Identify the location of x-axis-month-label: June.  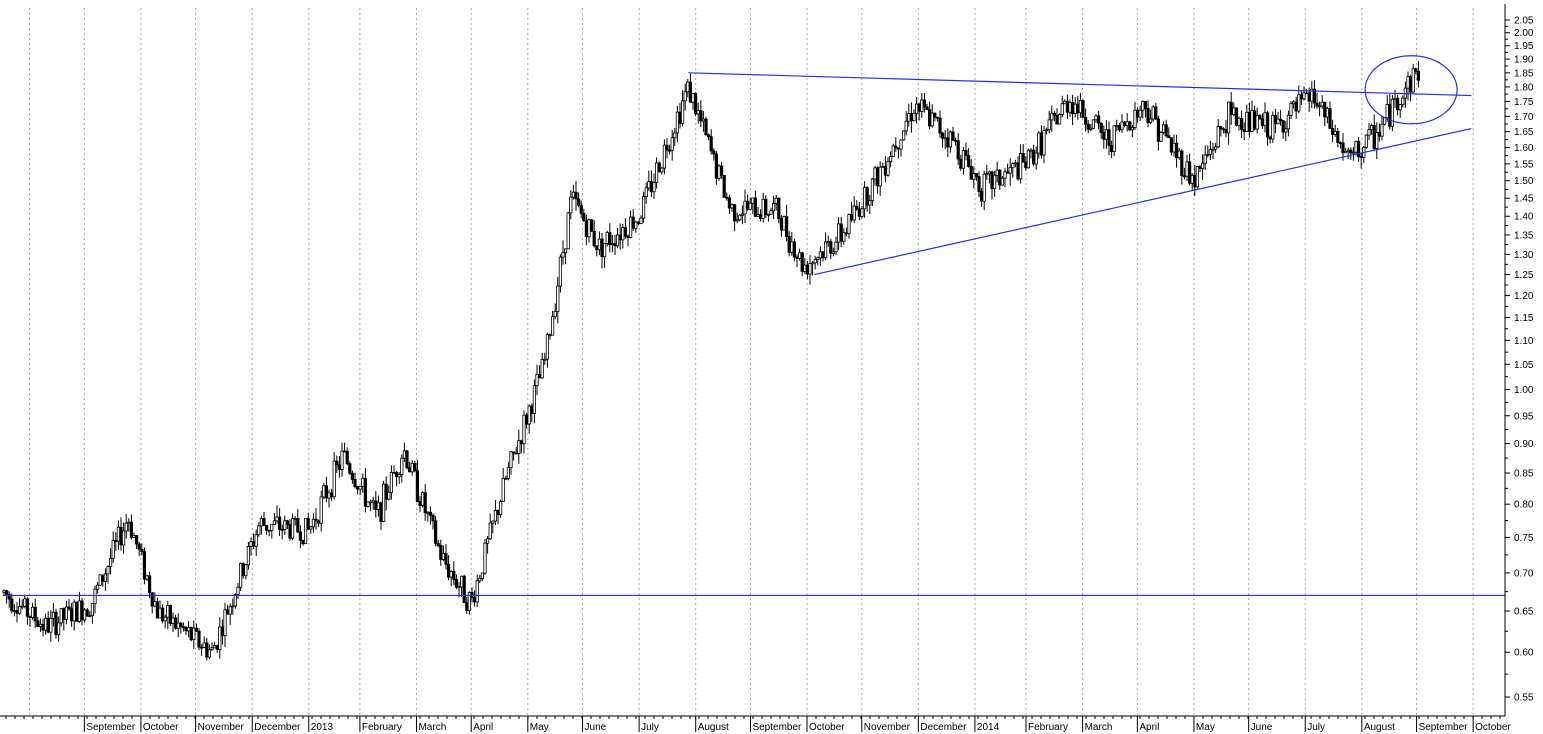
(596, 727).